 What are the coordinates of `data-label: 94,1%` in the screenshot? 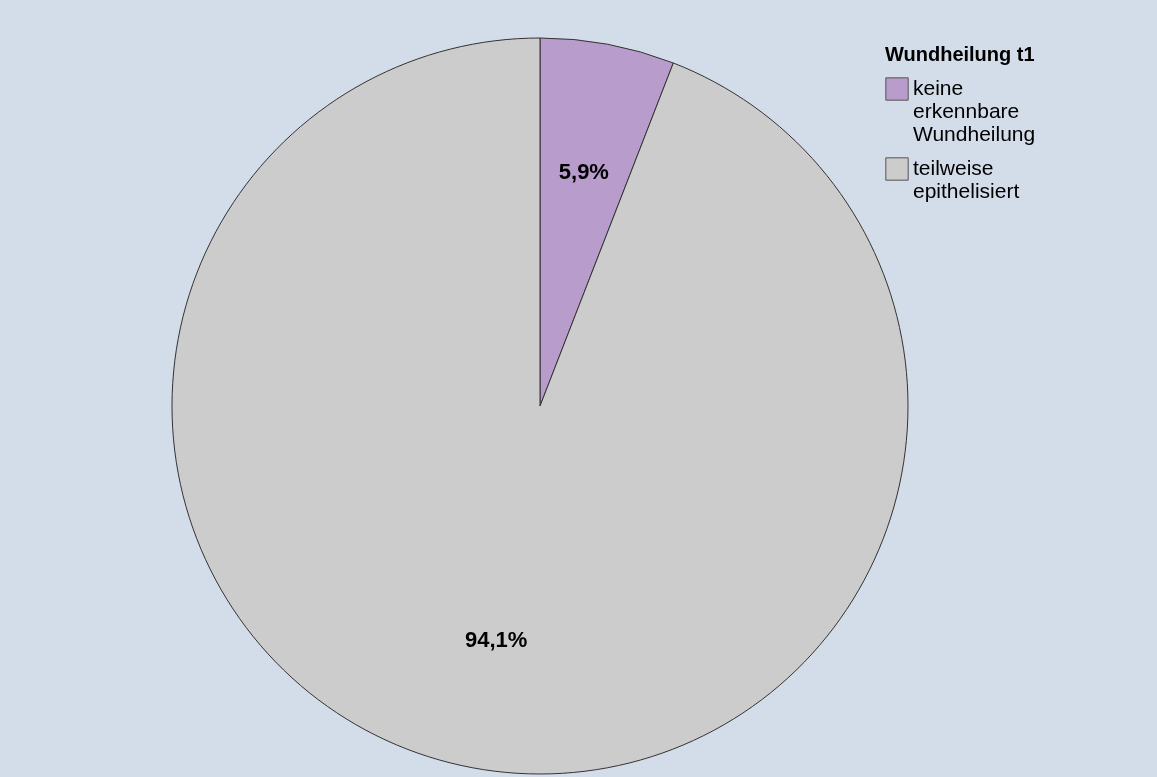 It's located at (496, 639).